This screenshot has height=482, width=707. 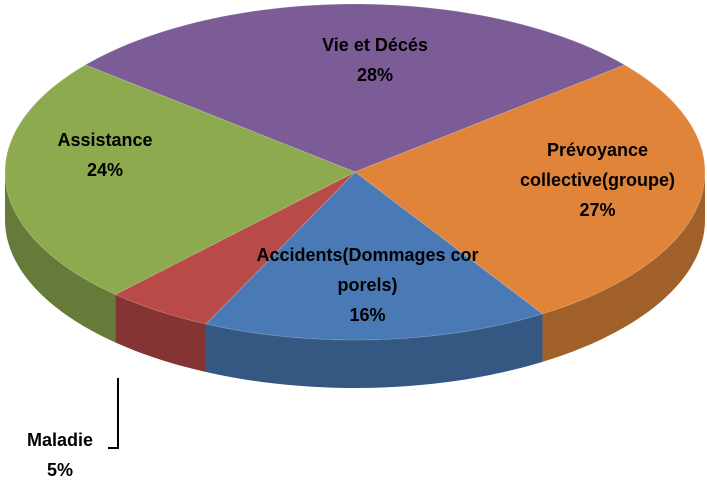 What do you see at coordinates (59, 470) in the screenshot?
I see `percent-label: 5%` at bounding box center [59, 470].